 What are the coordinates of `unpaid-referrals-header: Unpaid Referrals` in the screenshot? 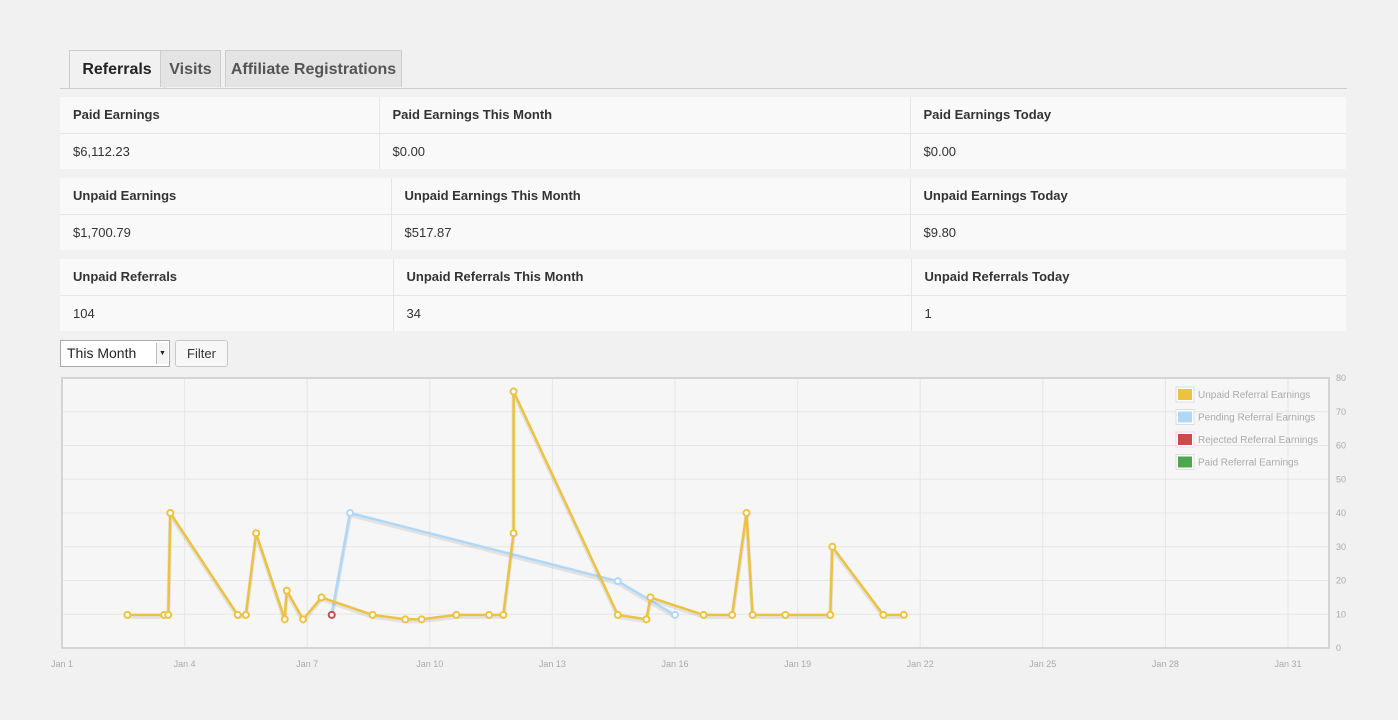 It's located at (226, 277).